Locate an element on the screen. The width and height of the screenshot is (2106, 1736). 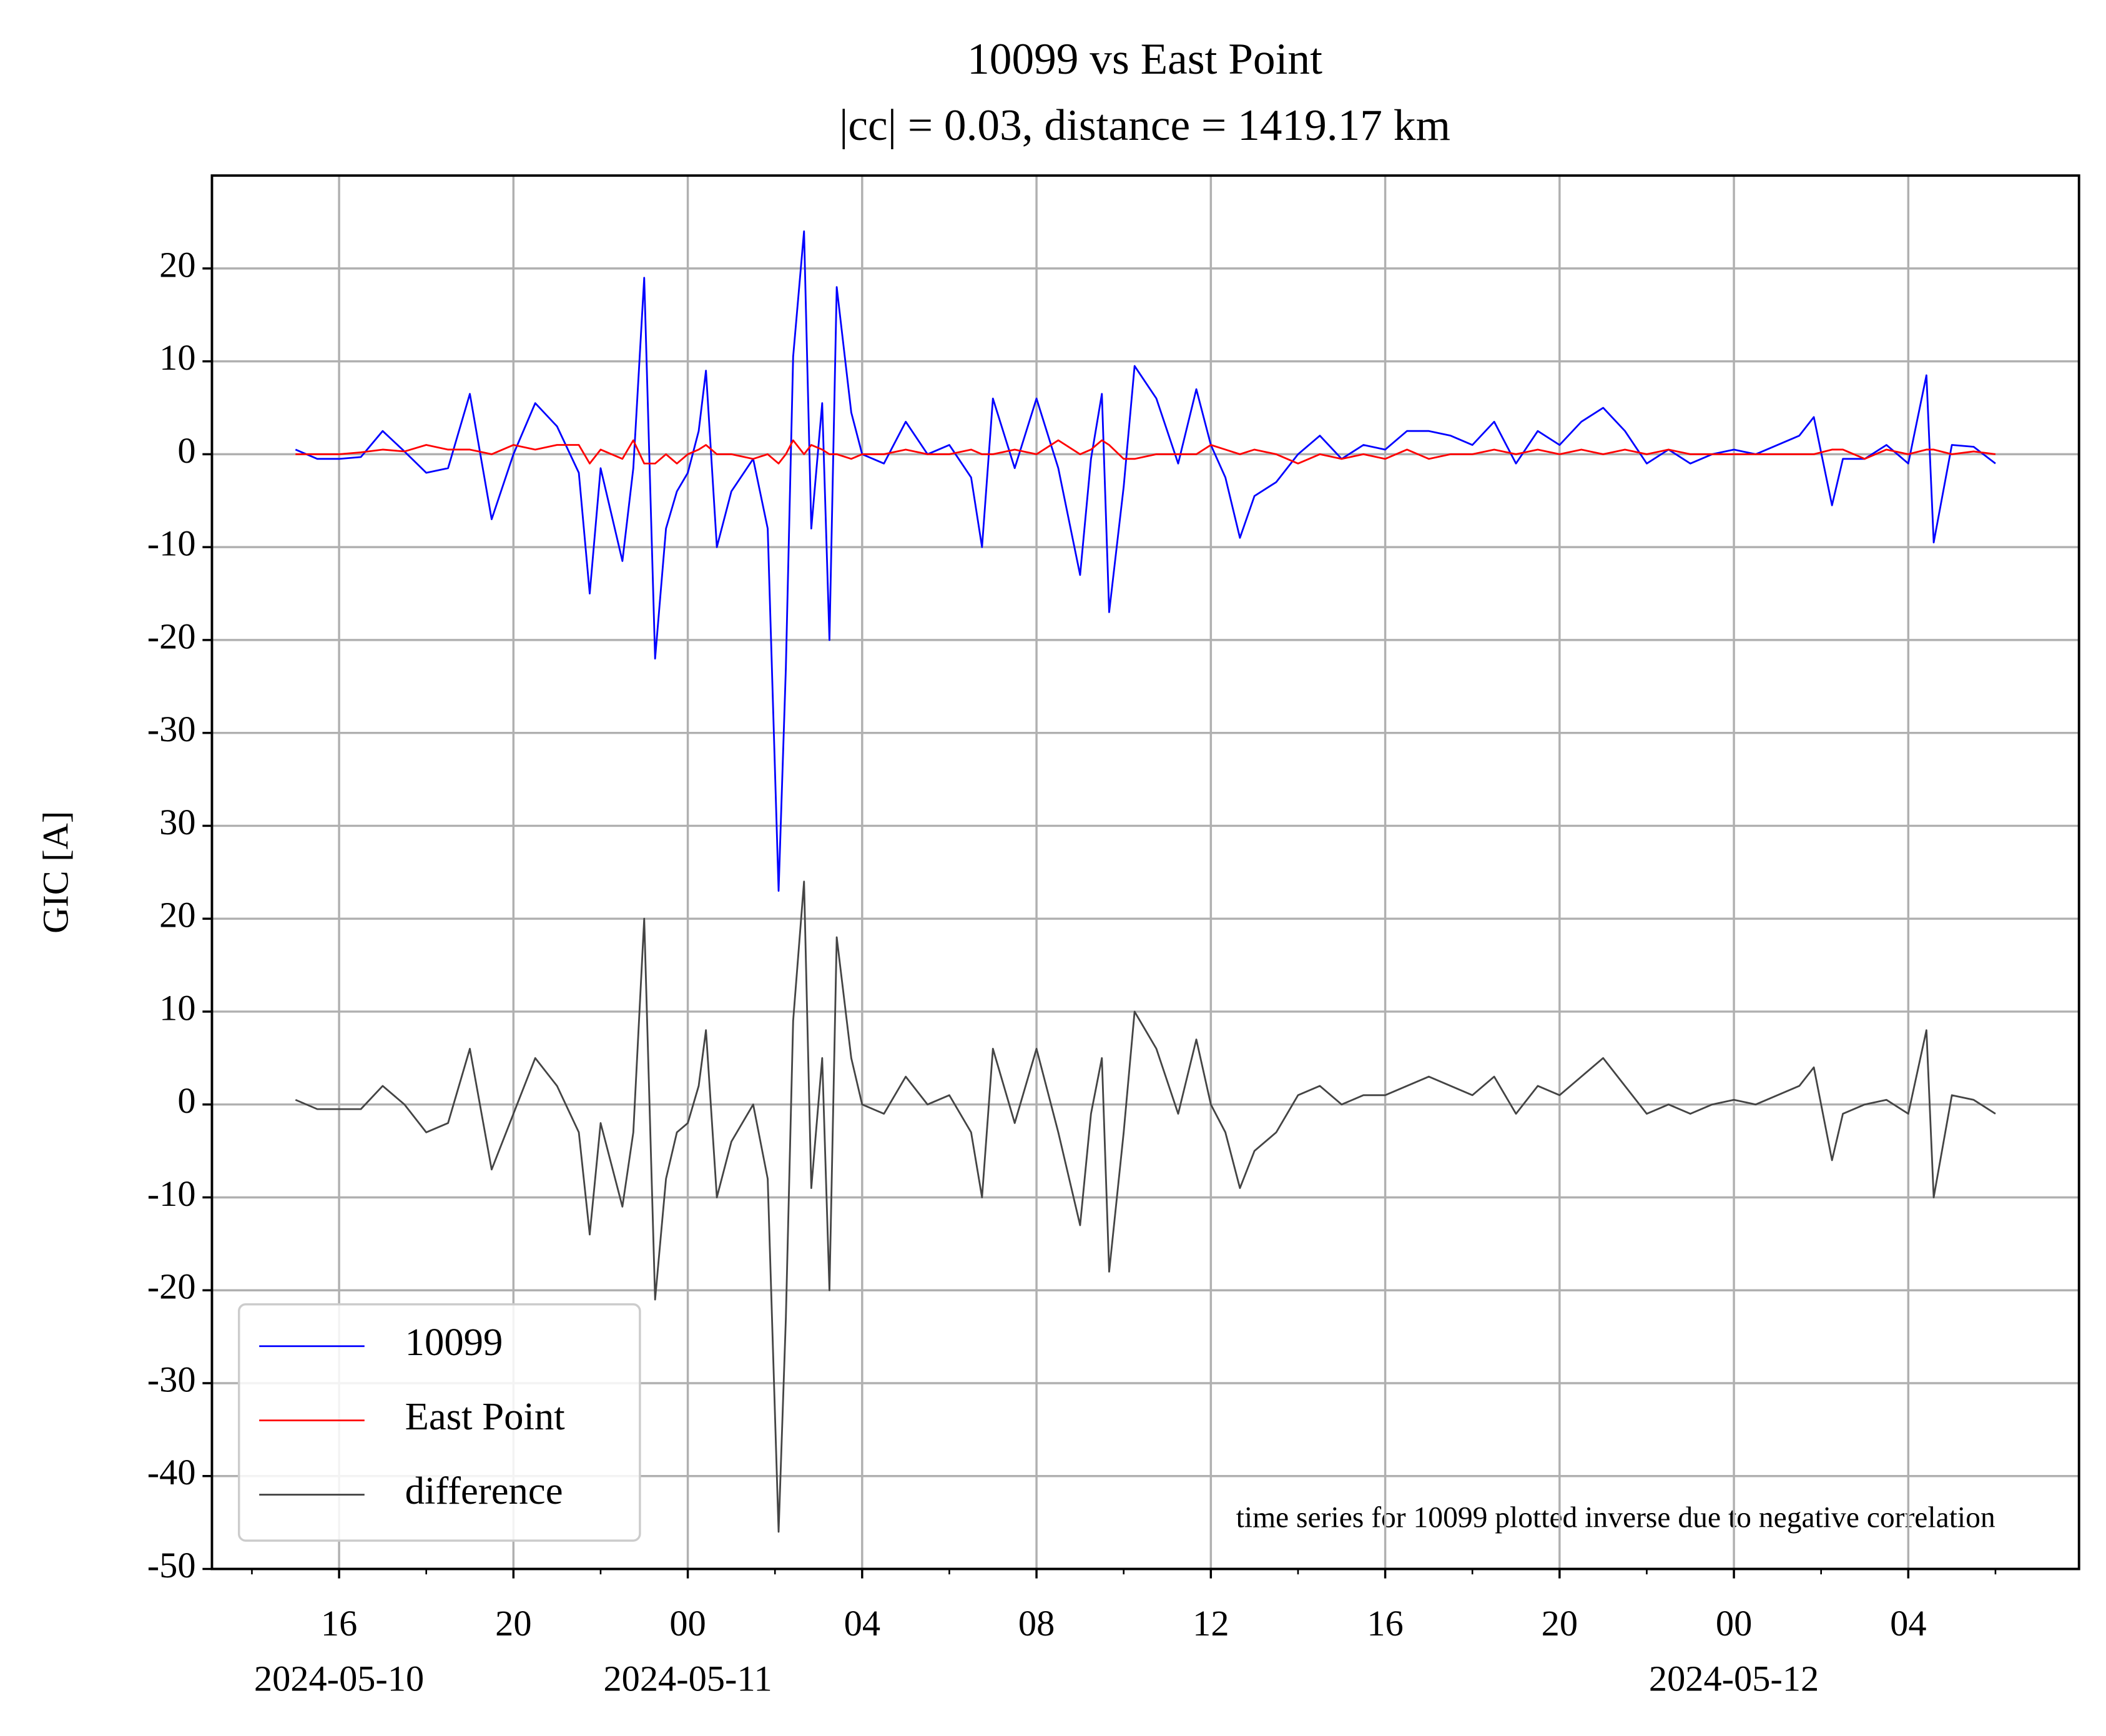
legend: 10099 East Point difference is located at coordinates (439, 1422).